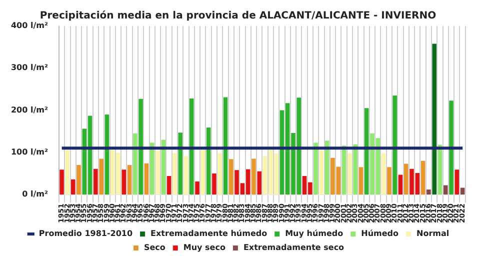 The height and width of the screenshot is (270, 480). What do you see at coordinates (35, 194) in the screenshot?
I see `y-tick-label: 0 l/m²` at bounding box center [35, 194].